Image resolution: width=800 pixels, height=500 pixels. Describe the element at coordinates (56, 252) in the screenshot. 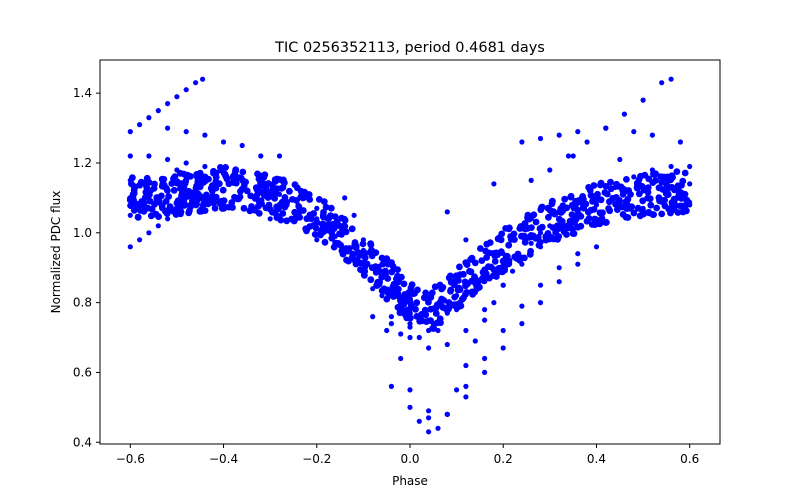

I see `y-axis-label: Normalized PDC flux` at that location.